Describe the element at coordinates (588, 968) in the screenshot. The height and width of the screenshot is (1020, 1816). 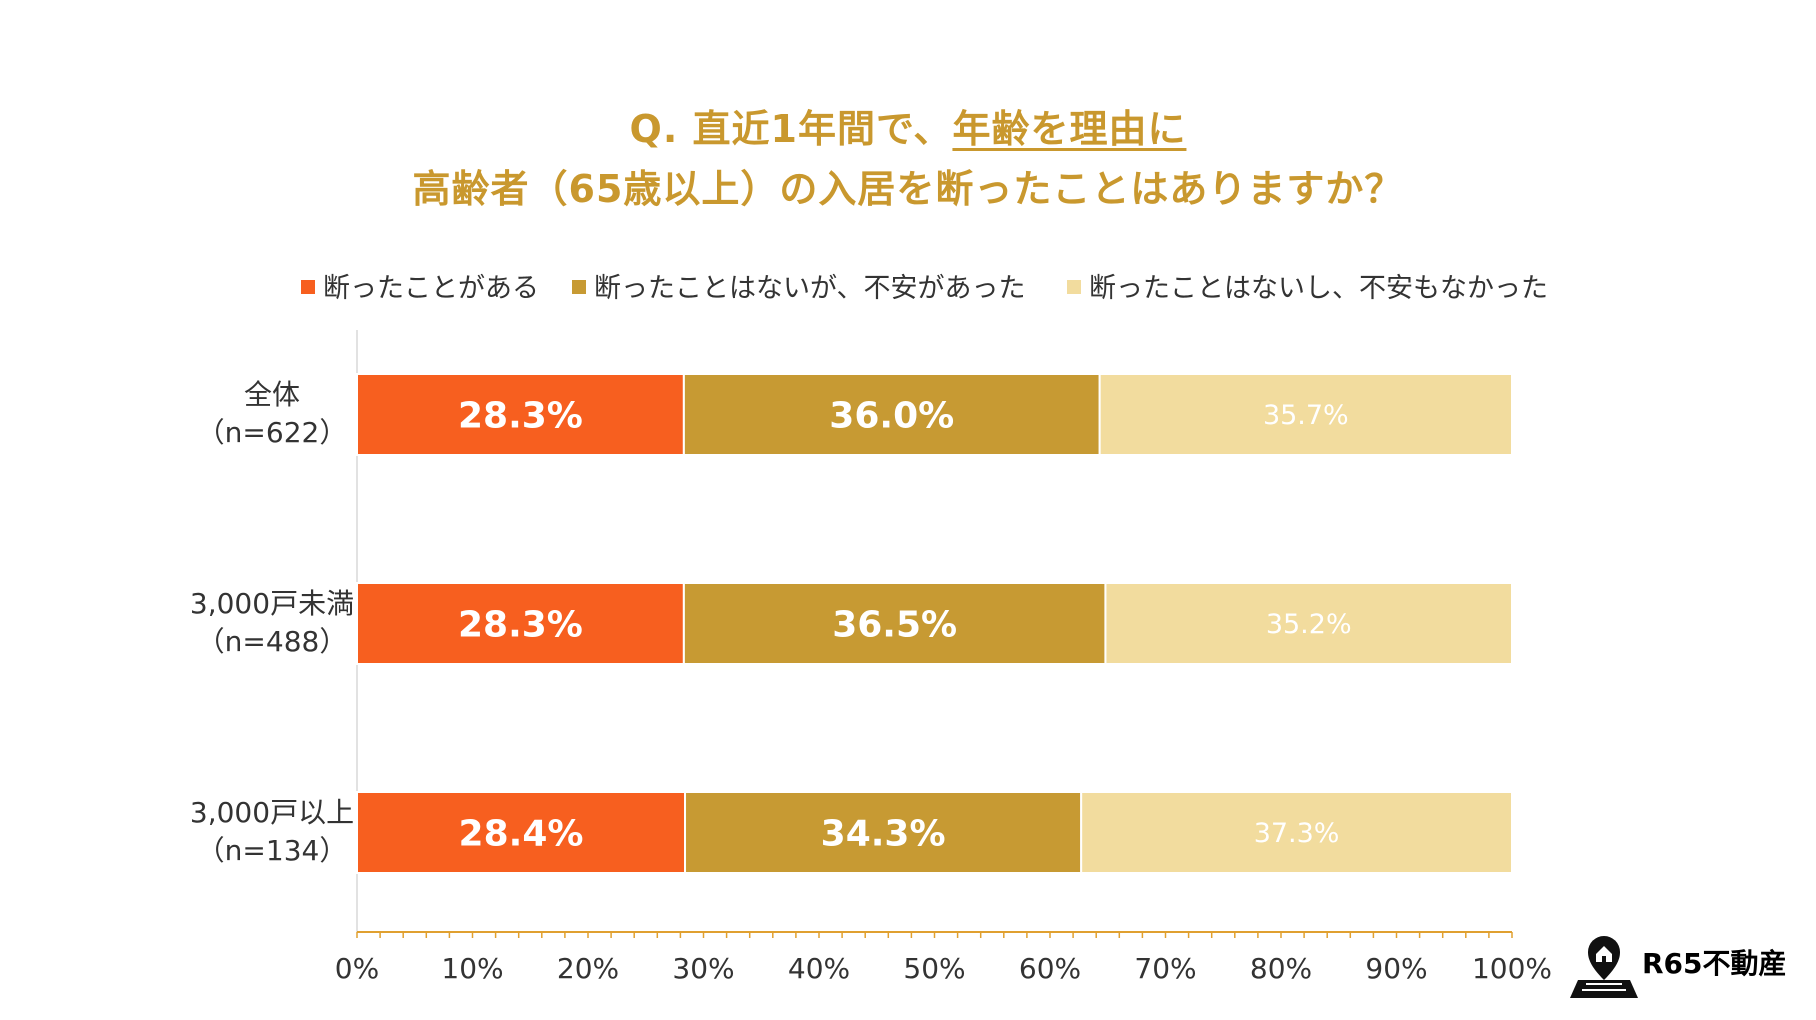
I see `x-tick-label: 20%` at that location.